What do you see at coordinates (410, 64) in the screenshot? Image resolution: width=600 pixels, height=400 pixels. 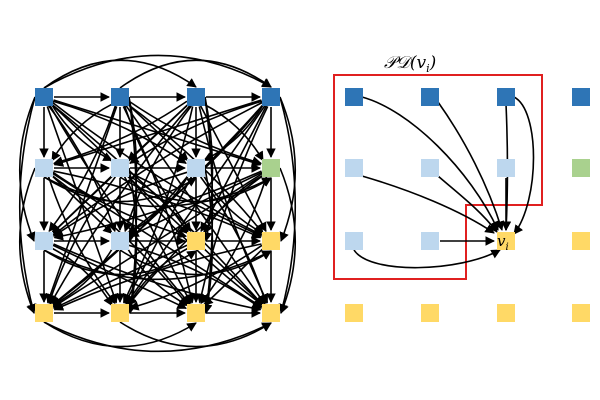 I see `predecessor-set-title: 𝒫𝒟(vi)` at bounding box center [410, 64].